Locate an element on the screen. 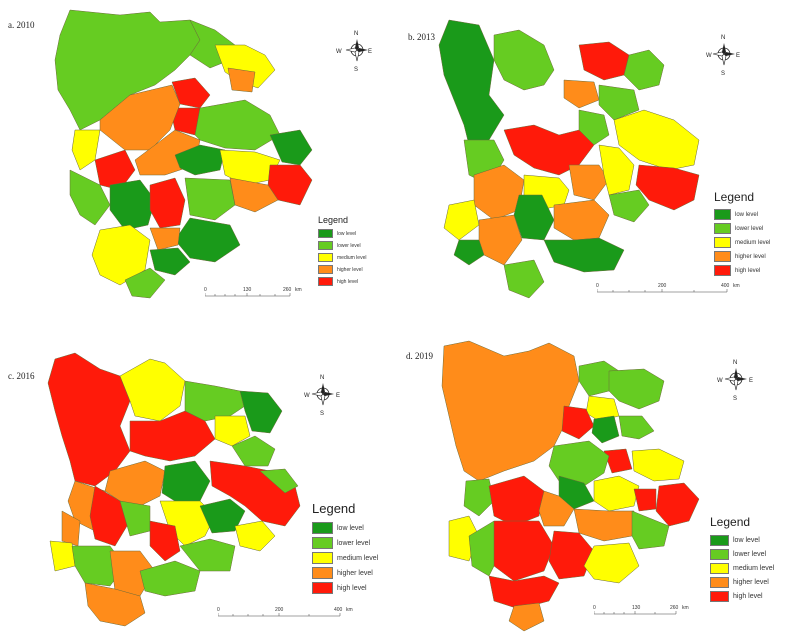 The image size is (788, 641). legend-item-low: low level is located at coordinates (342, 233).